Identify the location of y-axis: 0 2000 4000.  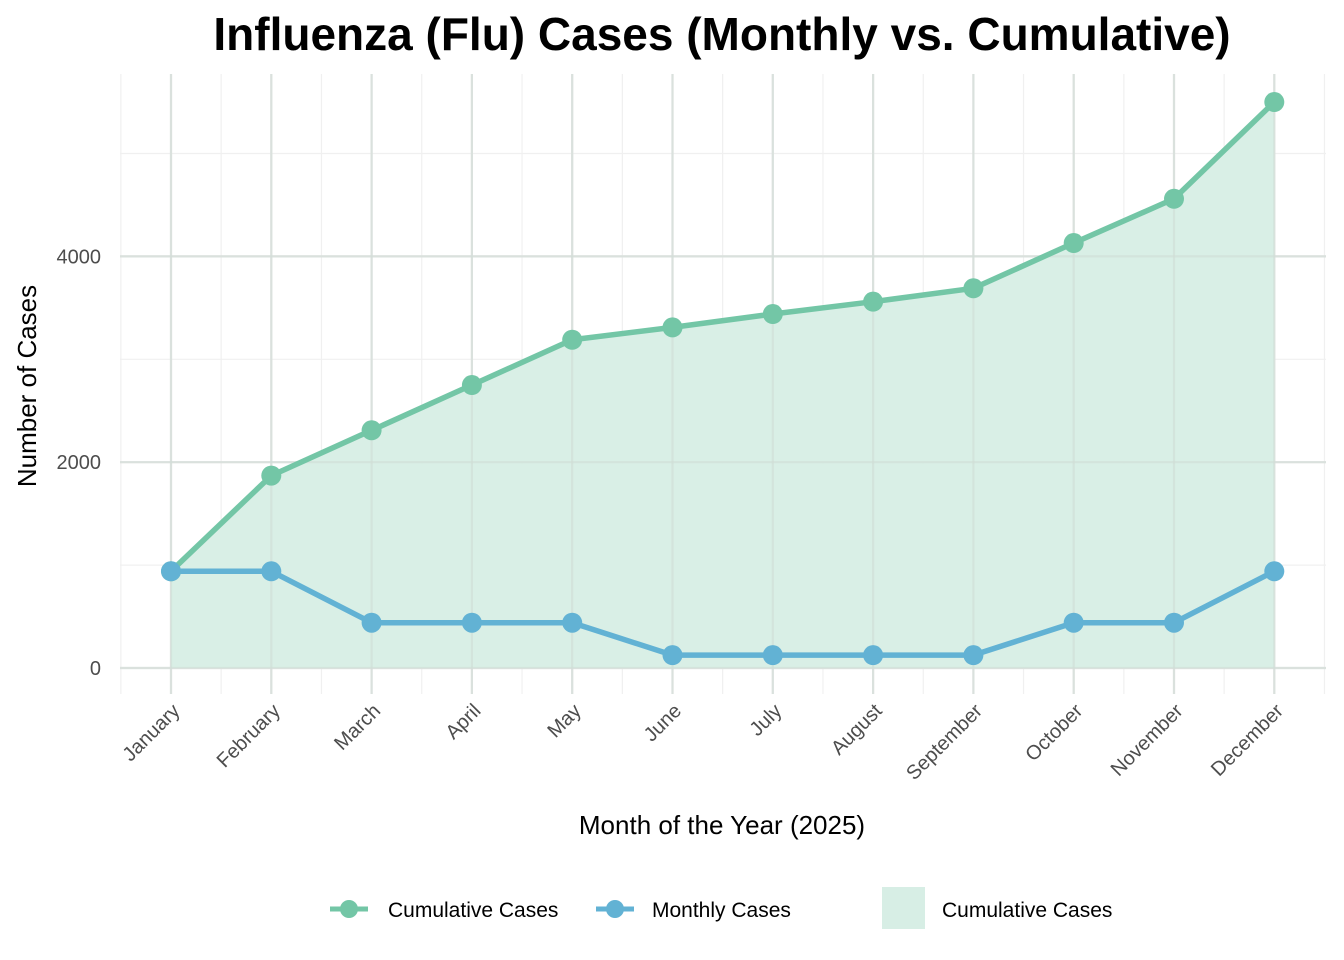
(79, 463).